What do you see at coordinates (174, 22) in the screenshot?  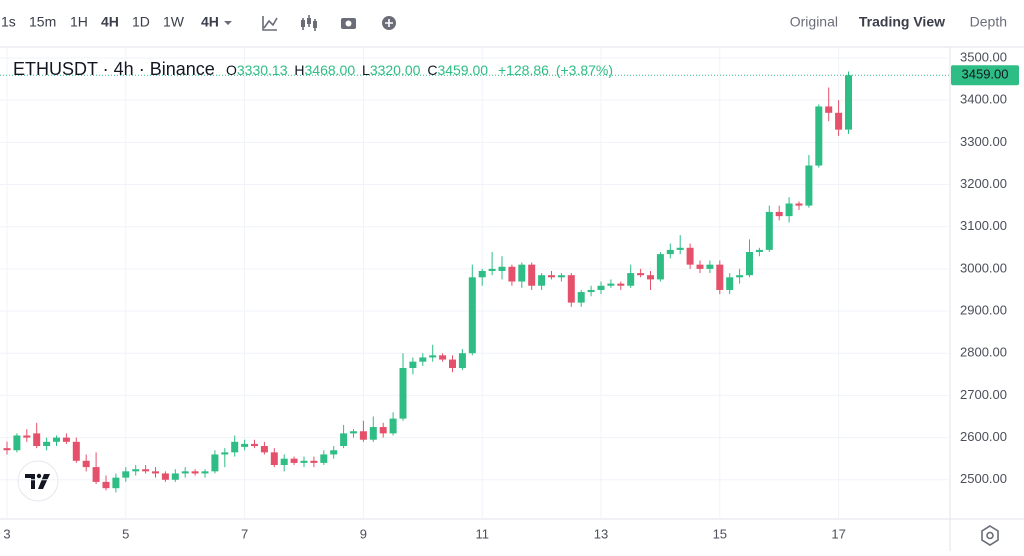 I see `interval-button: 1W` at bounding box center [174, 22].